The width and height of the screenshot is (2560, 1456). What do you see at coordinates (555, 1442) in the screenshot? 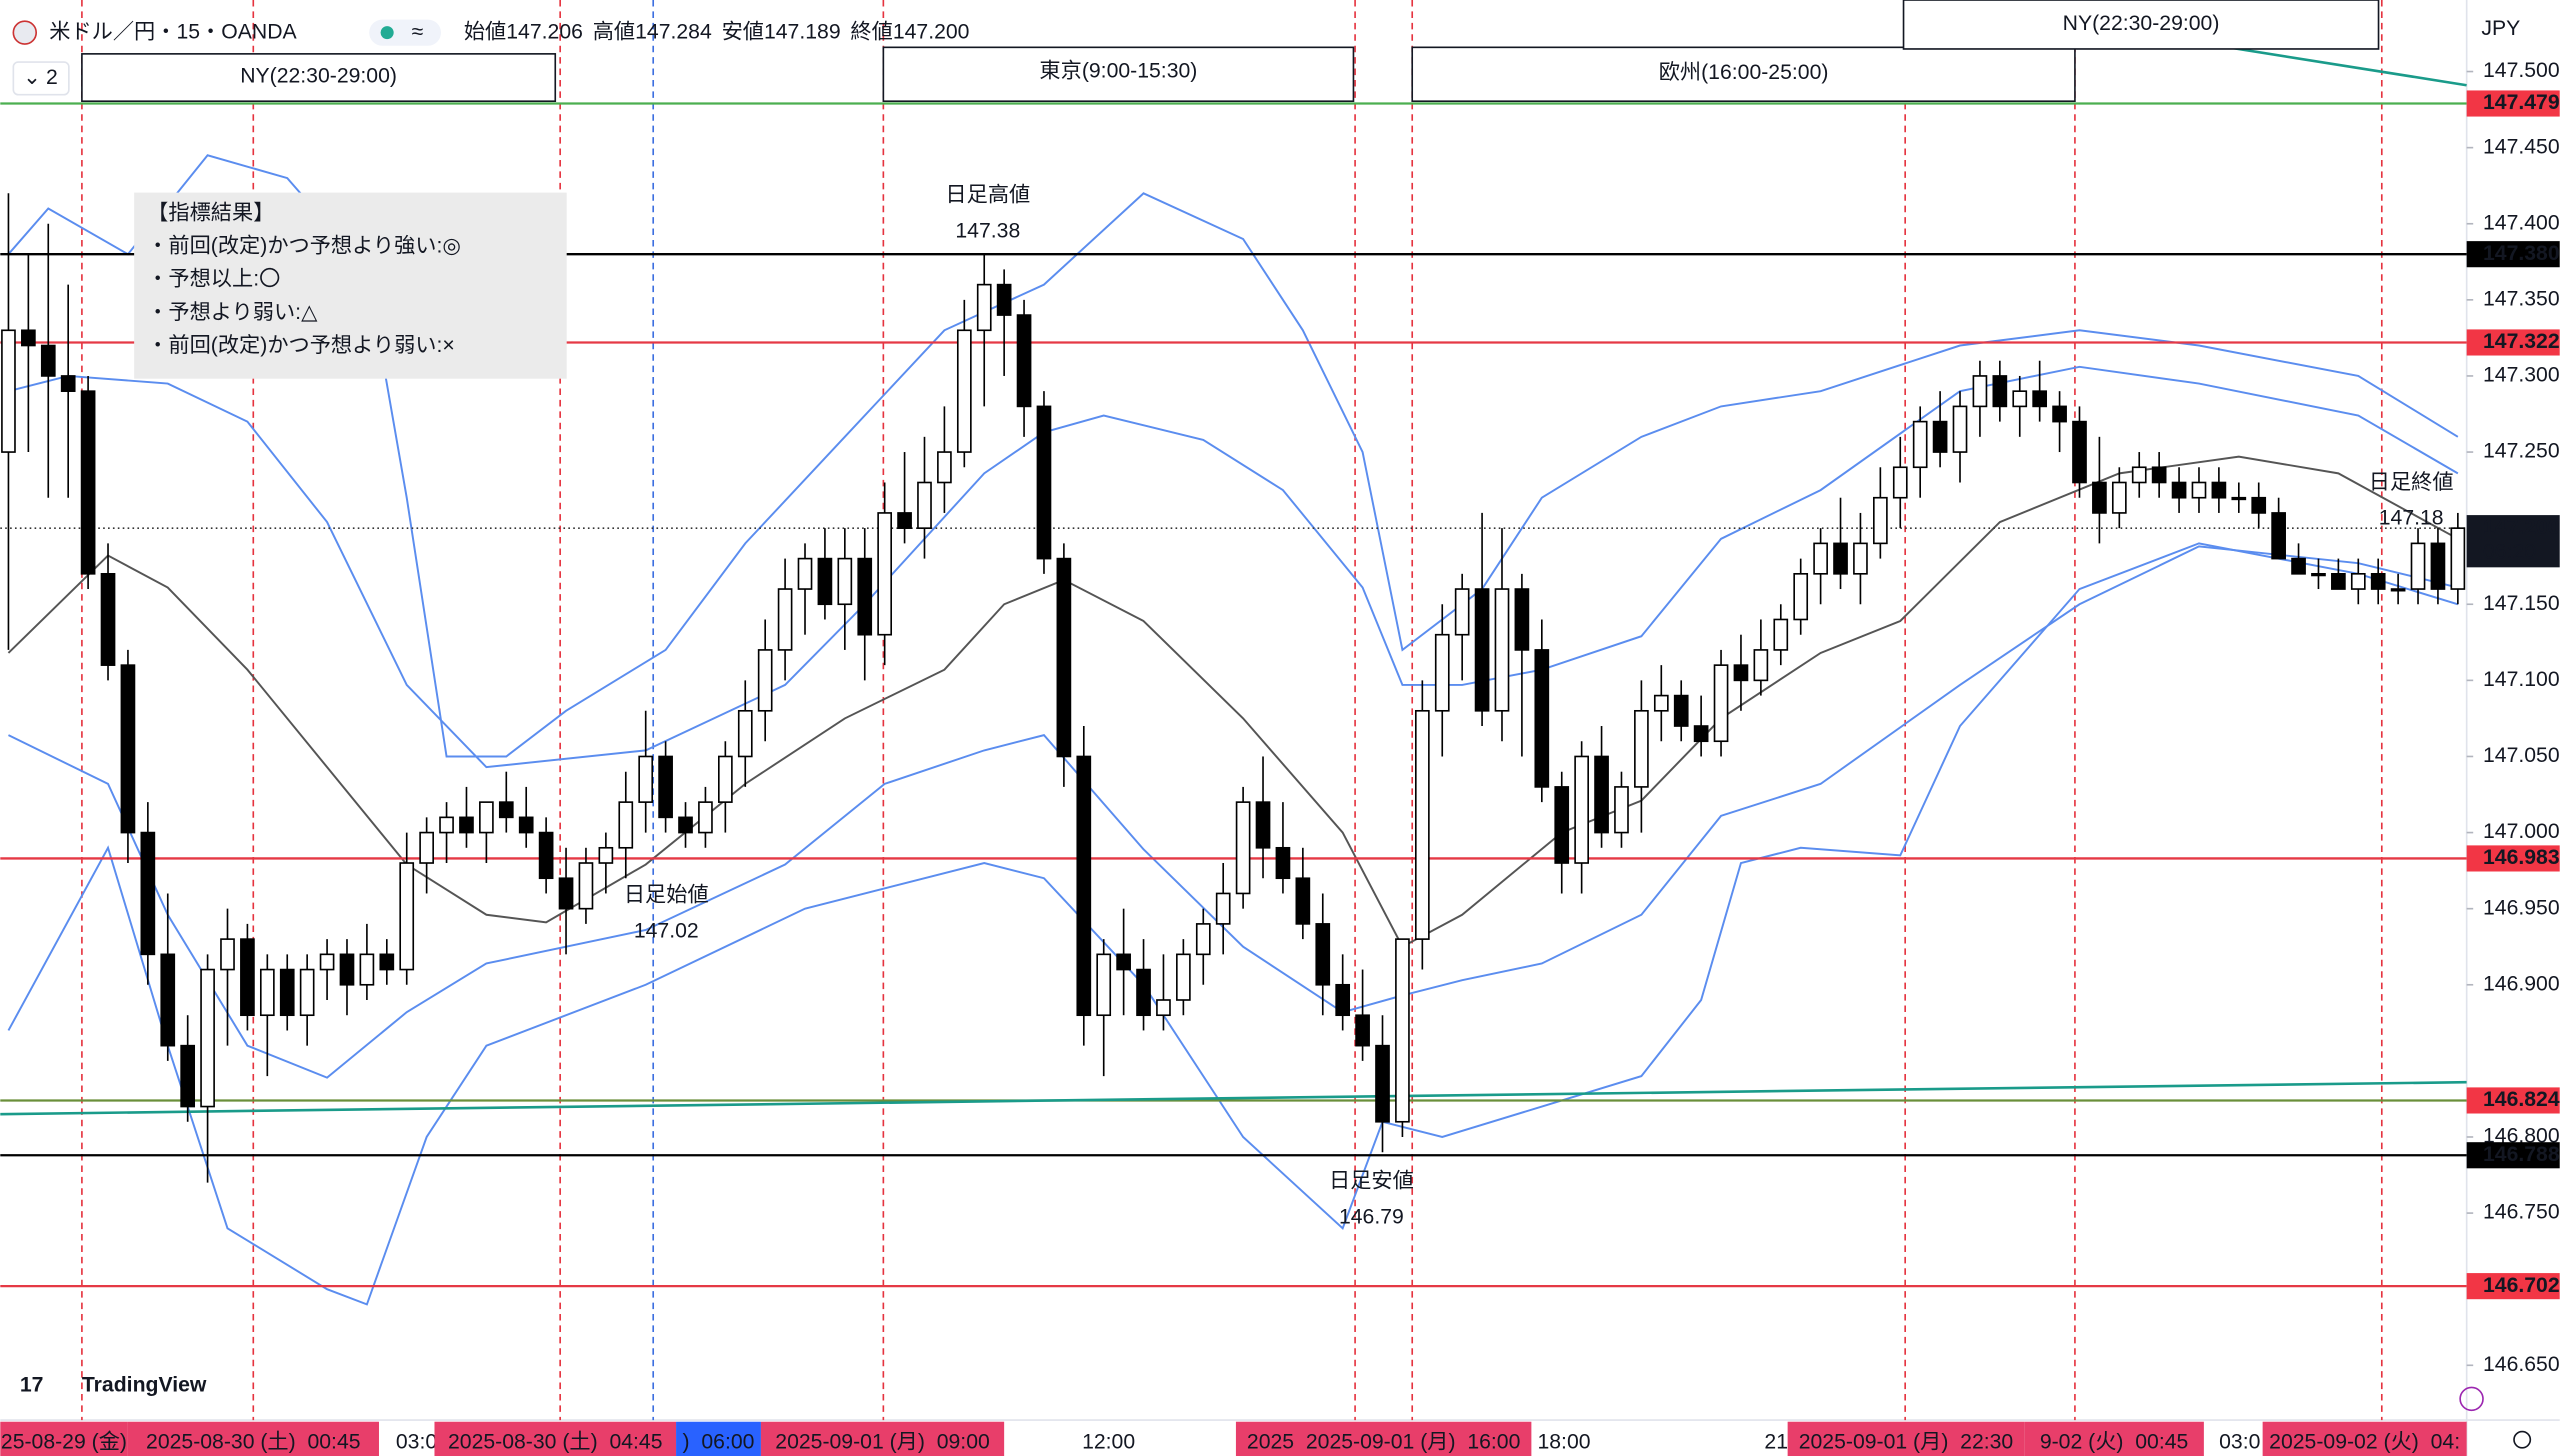
I see `x-tick-label: 2025-08-30 (土) 04:45` at bounding box center [555, 1442].